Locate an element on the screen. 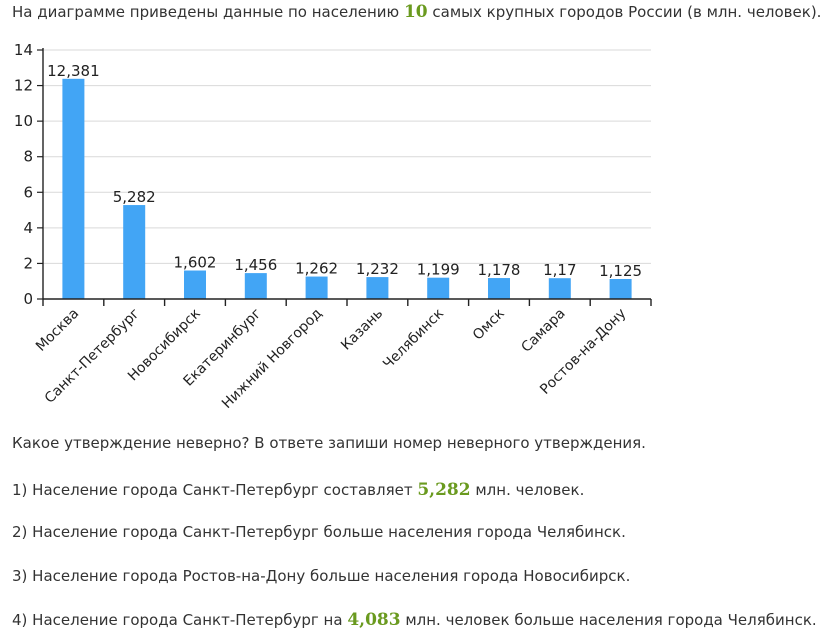 The image size is (822, 642). statement-4-number: 4,083 is located at coordinates (374, 620).